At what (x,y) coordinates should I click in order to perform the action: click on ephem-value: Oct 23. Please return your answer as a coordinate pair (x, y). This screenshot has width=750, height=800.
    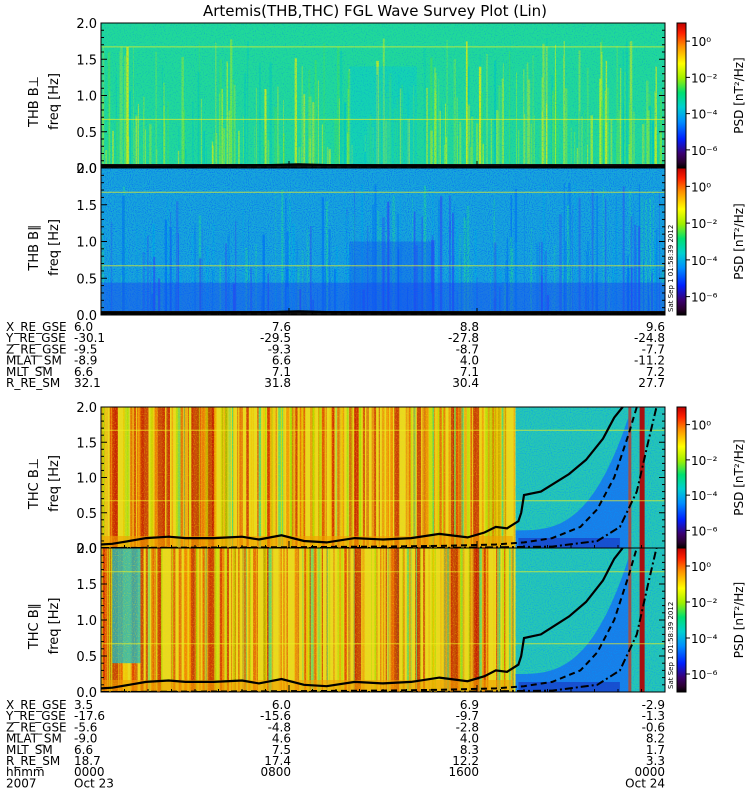
    Looking at the image, I should click on (94, 783).